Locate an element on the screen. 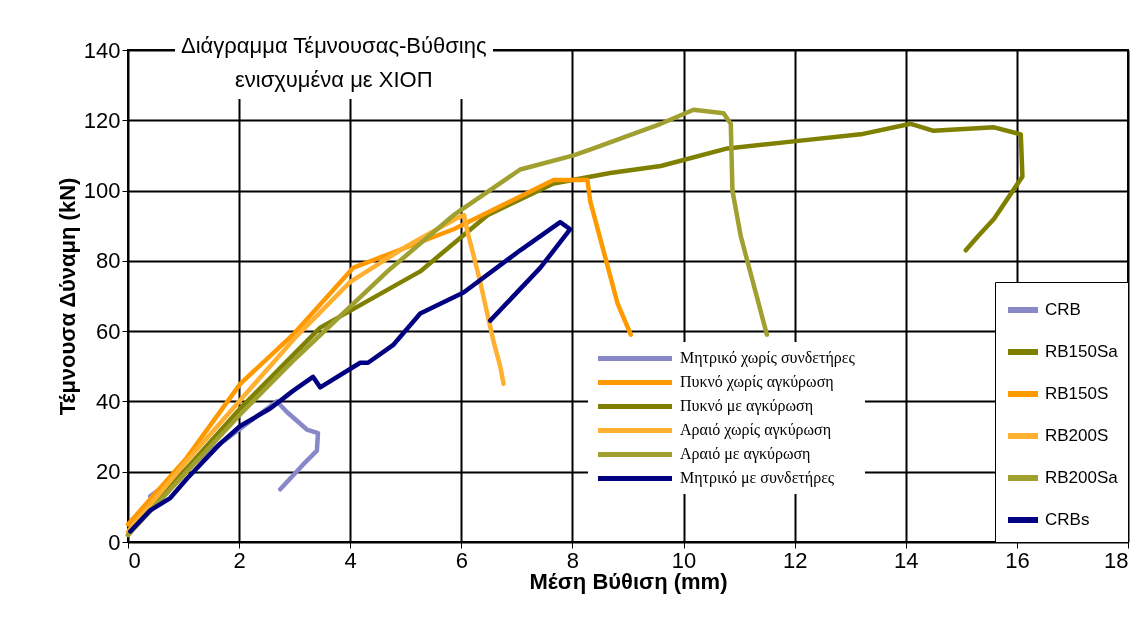 Image resolution: width=1146 pixels, height=630 pixels. annotation: Μητρικό χωρίς συνδετήρες is located at coordinates (767, 358).